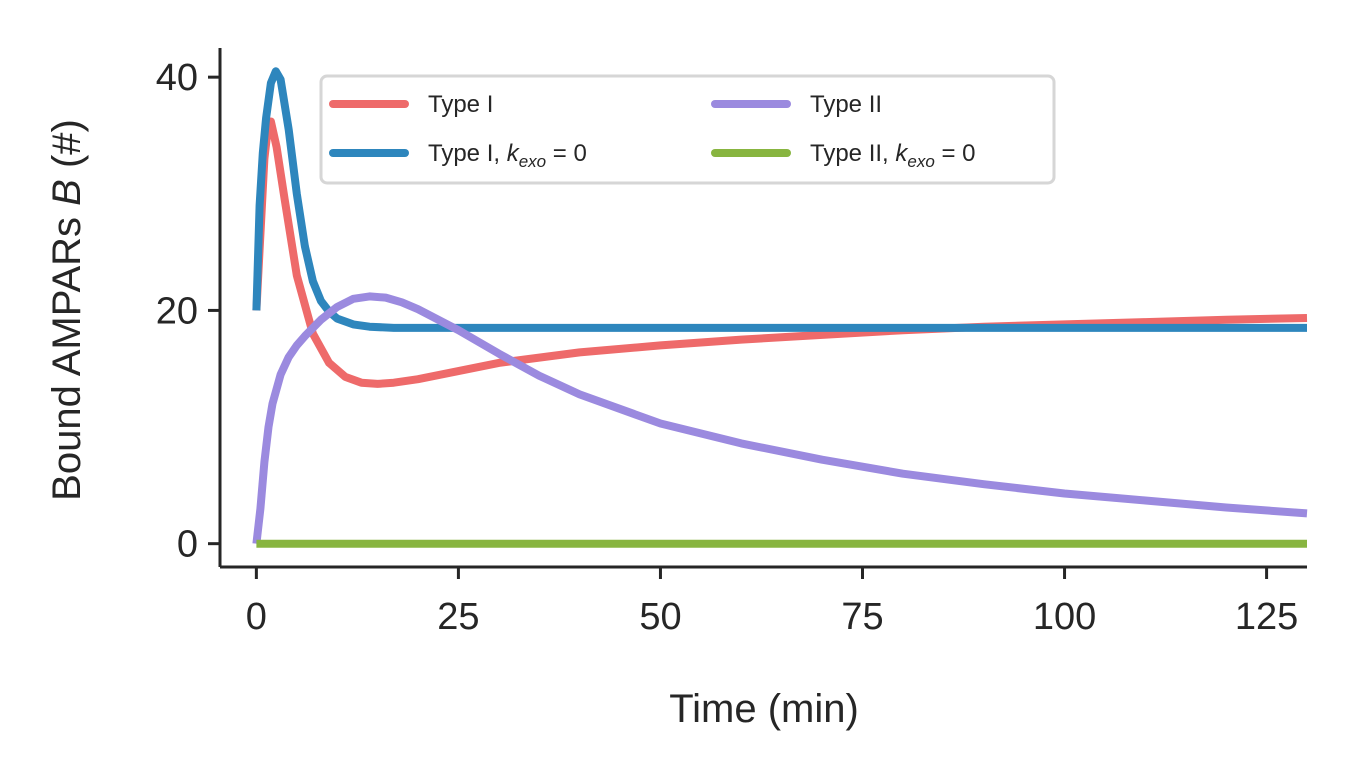  Describe the element at coordinates (893, 155) in the screenshot. I see `legend-label-3: Type II, kexo = 0` at that location.